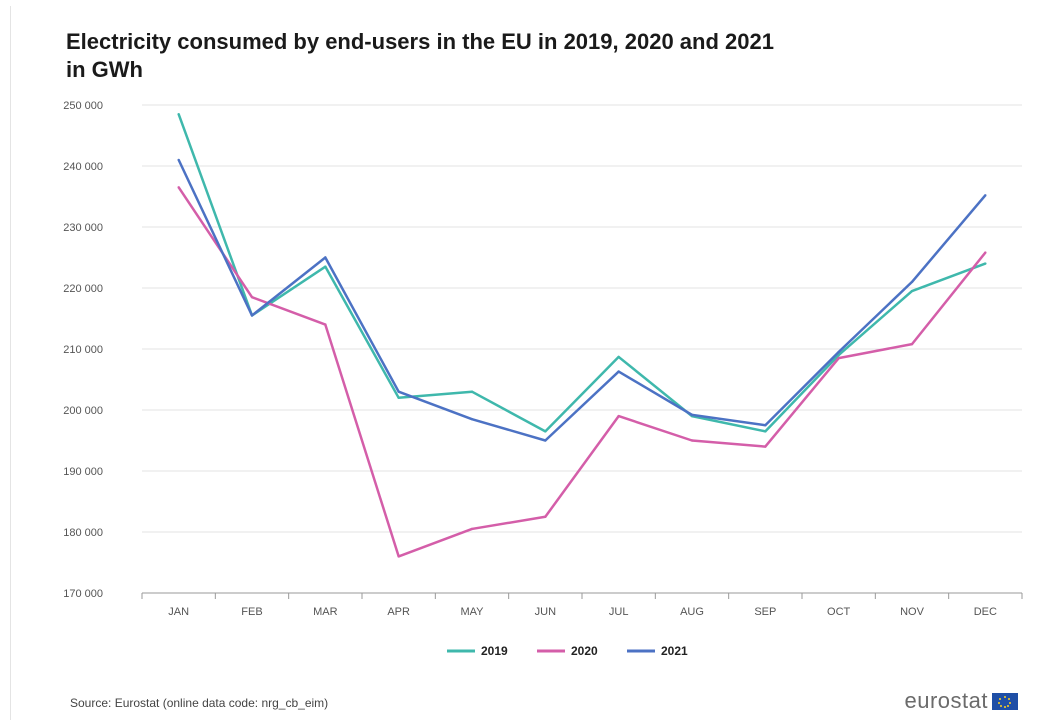 This screenshot has width=1062, height=726. What do you see at coordinates (83, 533) in the screenshot?
I see `y-tick-label: 180 000` at bounding box center [83, 533].